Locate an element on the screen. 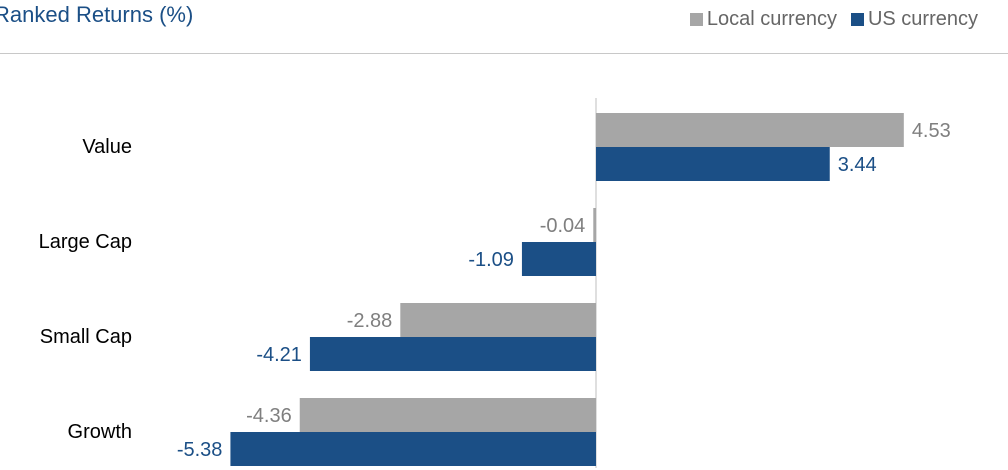 This screenshot has width=1008, height=470. data-label: -2.88 is located at coordinates (370, 321).